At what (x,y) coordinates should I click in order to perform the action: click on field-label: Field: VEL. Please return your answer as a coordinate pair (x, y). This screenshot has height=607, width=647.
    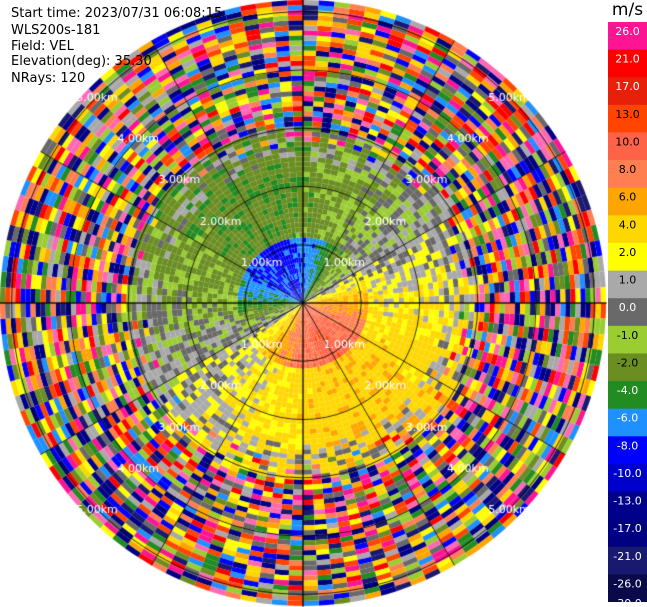
    Looking at the image, I should click on (42, 46).